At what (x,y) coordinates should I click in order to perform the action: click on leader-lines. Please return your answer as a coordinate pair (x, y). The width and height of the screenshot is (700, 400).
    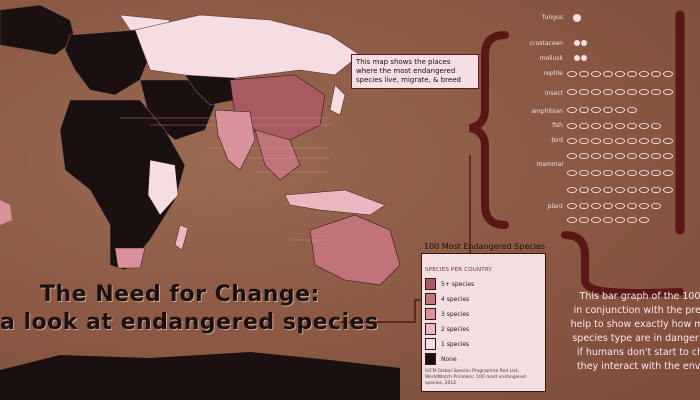
    Looking at the image, I should click on (225, 179).